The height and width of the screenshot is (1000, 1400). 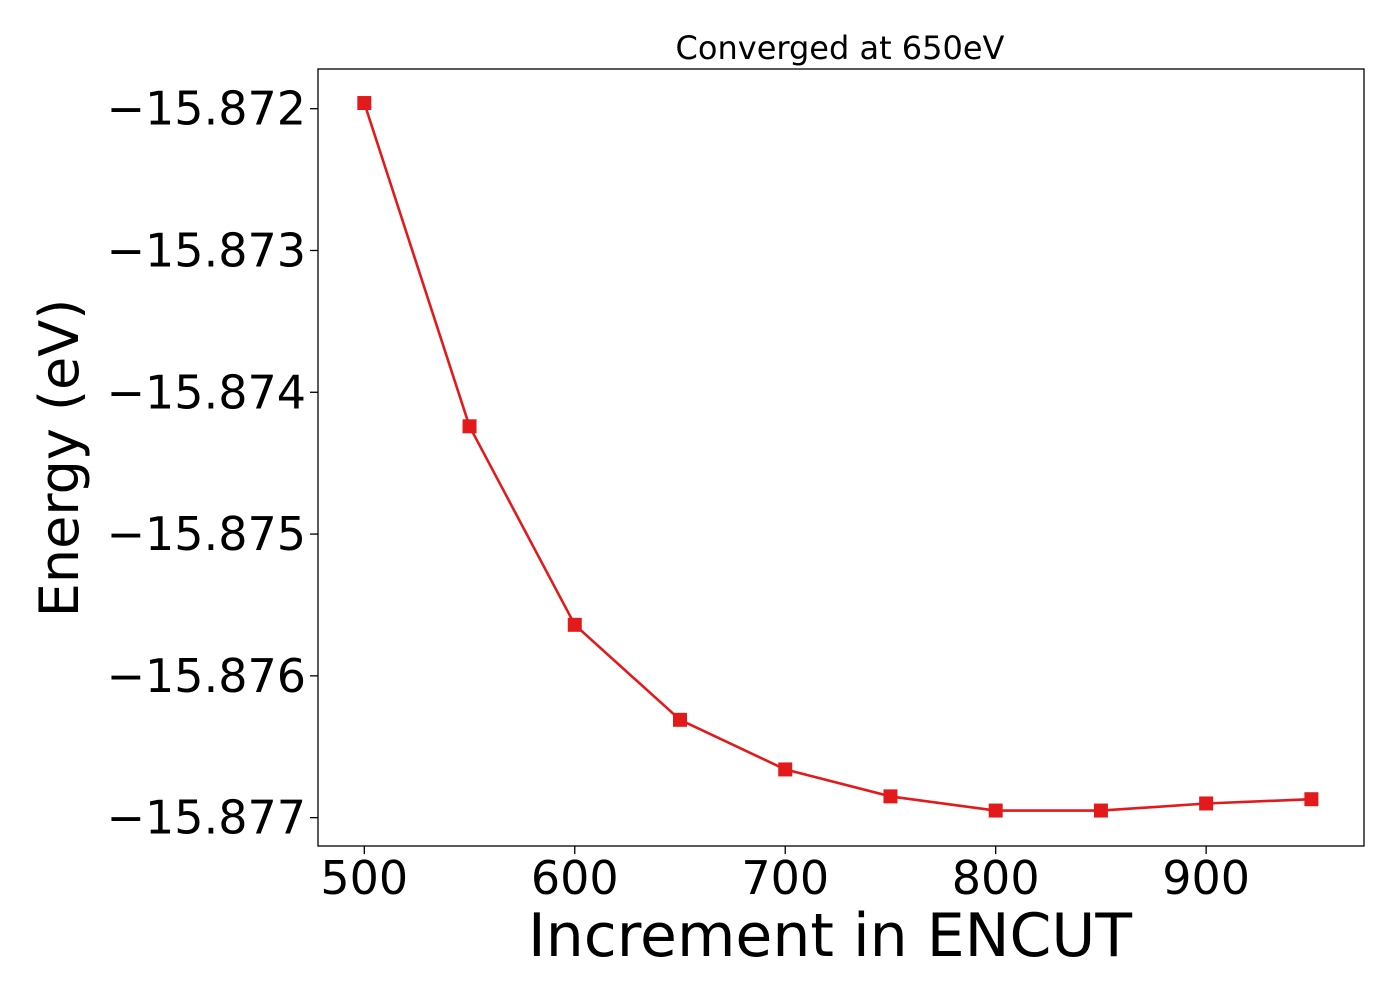 What do you see at coordinates (207, 250) in the screenshot?
I see `y-tick-label: −15.873` at bounding box center [207, 250].